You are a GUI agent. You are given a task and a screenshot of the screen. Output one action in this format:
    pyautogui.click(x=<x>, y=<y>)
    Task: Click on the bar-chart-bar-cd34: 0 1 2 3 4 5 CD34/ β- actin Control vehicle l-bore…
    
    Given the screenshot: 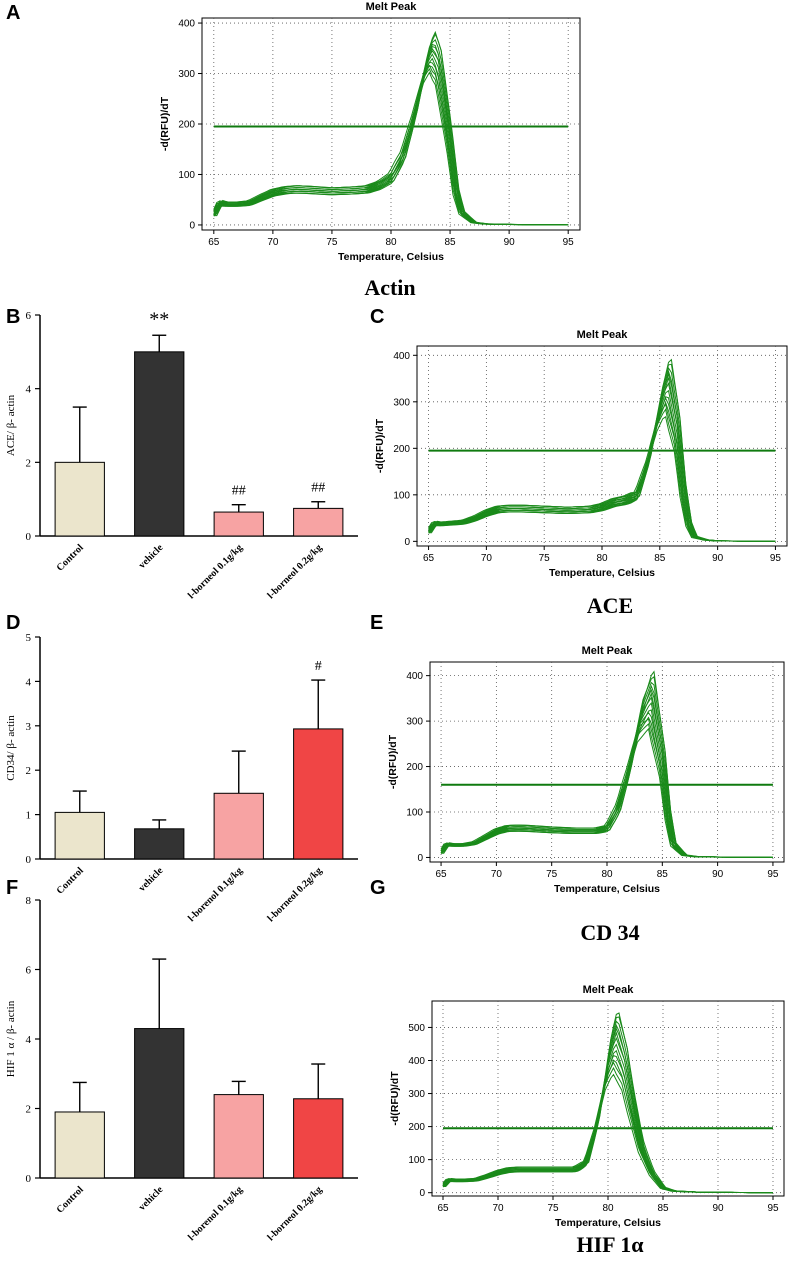 What is the action you would take?
    pyautogui.click(x=181, y=778)
    